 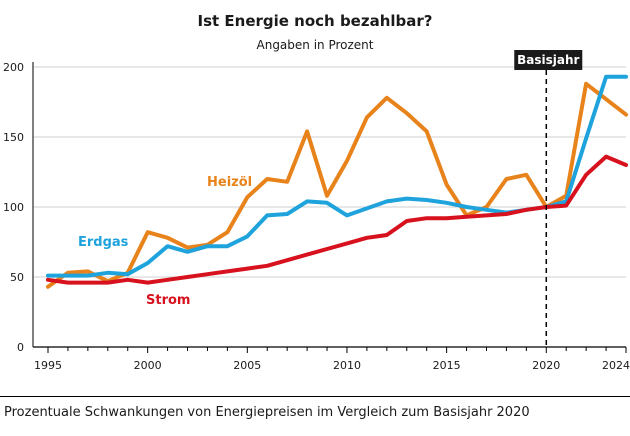 I want to click on chart-title: Ist Energie noch bezahlbar?, so click(x=315, y=21).